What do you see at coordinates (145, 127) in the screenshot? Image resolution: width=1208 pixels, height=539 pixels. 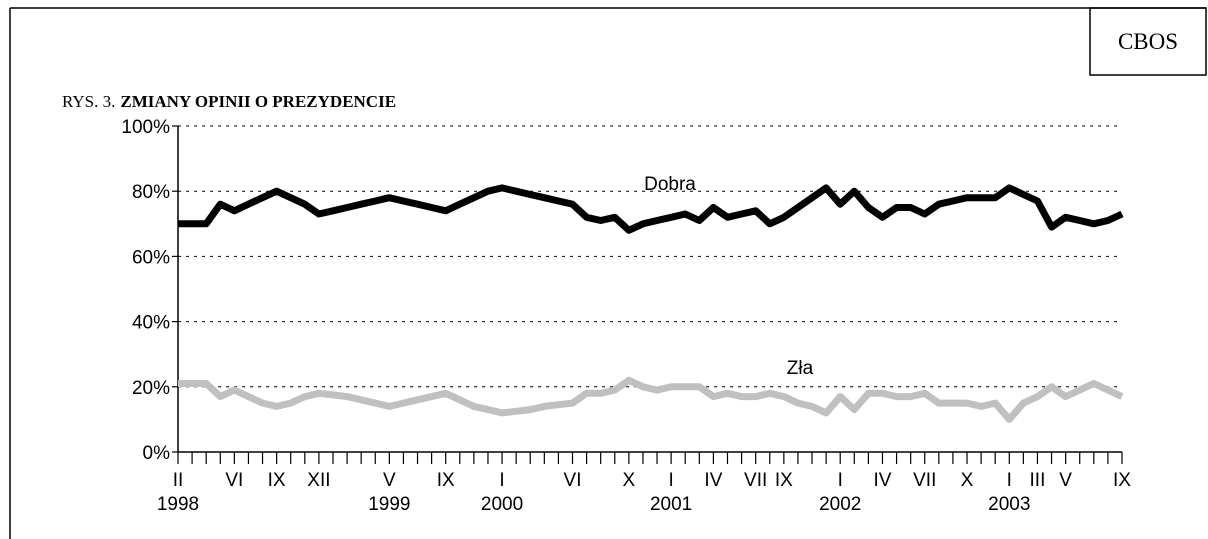 I see `y-tick-label: 100%` at bounding box center [145, 127].